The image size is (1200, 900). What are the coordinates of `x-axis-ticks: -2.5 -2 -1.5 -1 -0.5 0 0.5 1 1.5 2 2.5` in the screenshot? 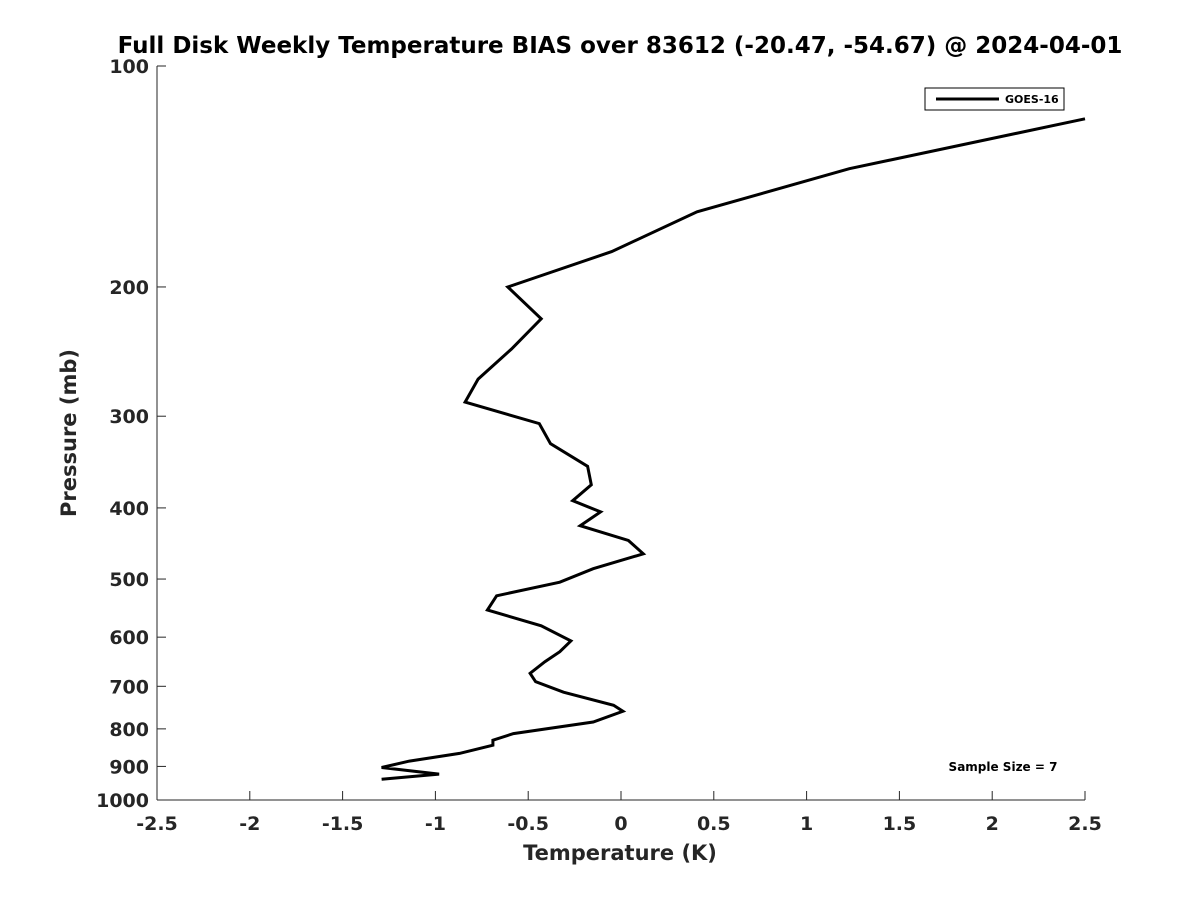 It's located at (619, 813).